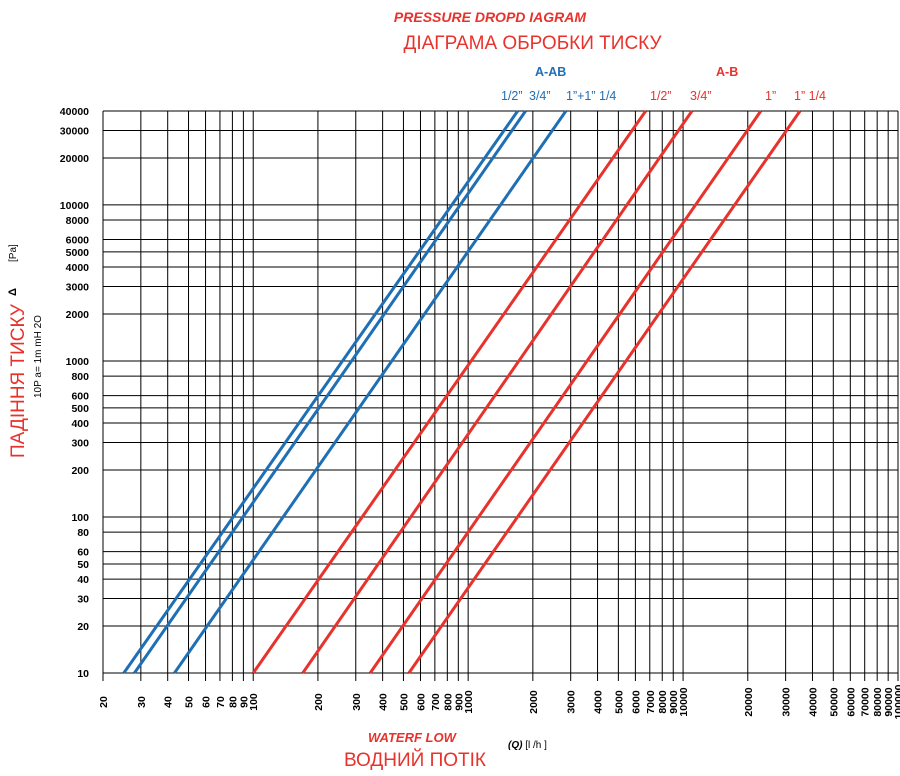 Image resolution: width=900 pixels, height=776 pixels. Describe the element at coordinates (599, 702) in the screenshot. I see `x-tick-label: 4000` at that location.